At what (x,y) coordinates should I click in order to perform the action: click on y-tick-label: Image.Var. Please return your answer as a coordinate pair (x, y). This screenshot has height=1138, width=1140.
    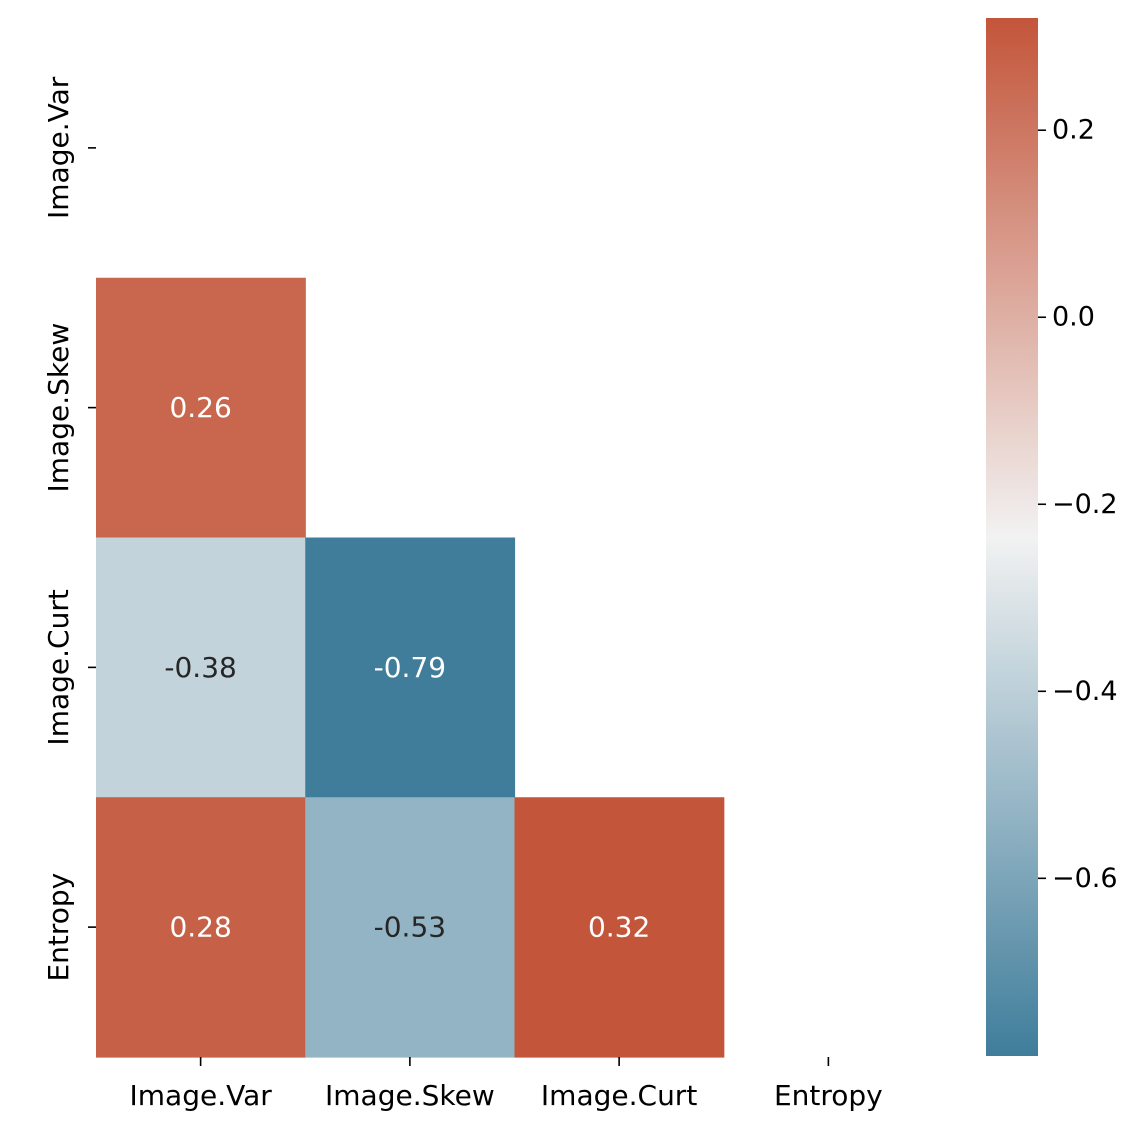
    Looking at the image, I should click on (58, 147).